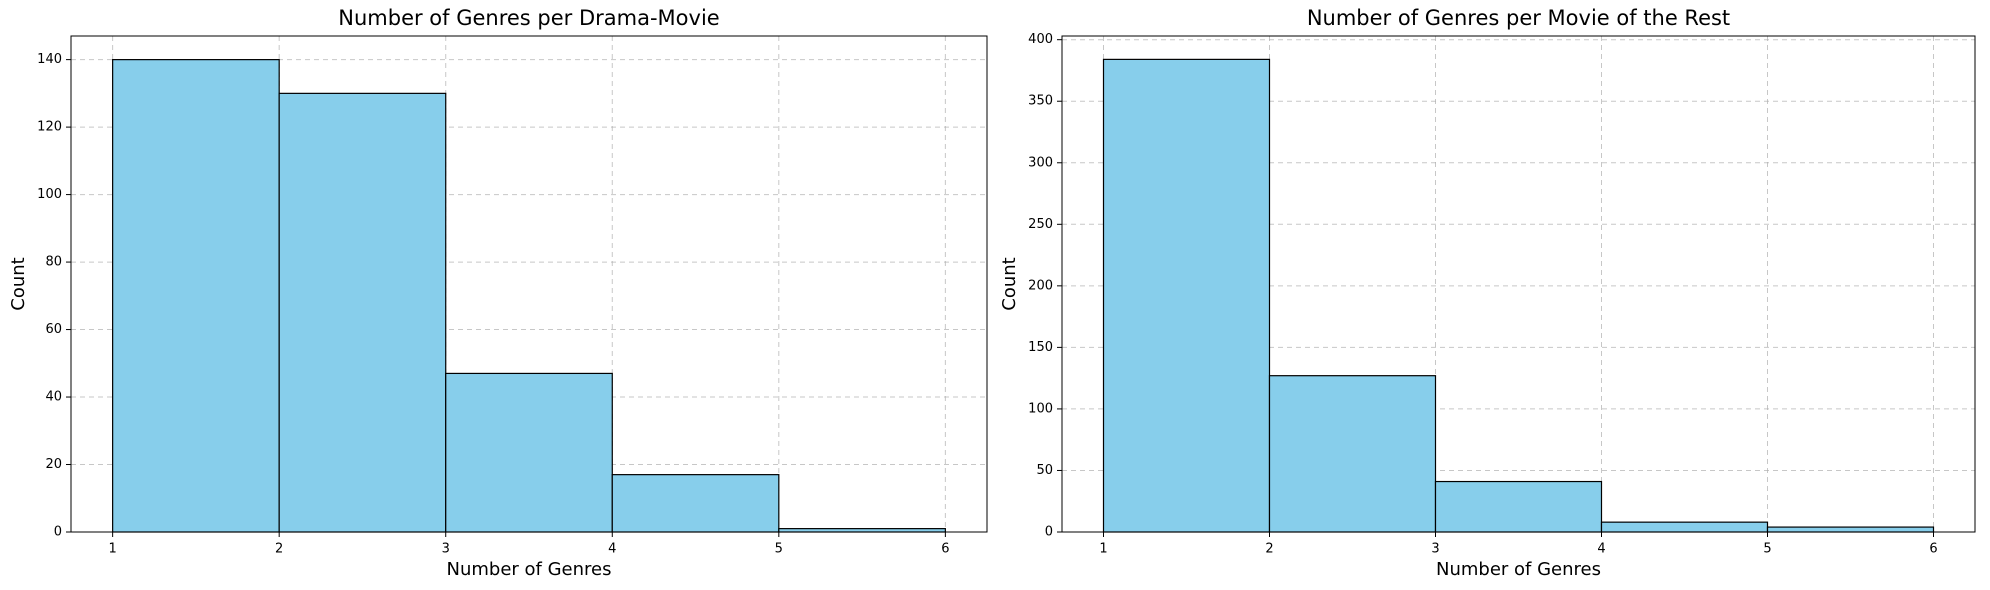 The image size is (1990, 590). I want to click on y-tick-label: 200, so click(1040, 285).